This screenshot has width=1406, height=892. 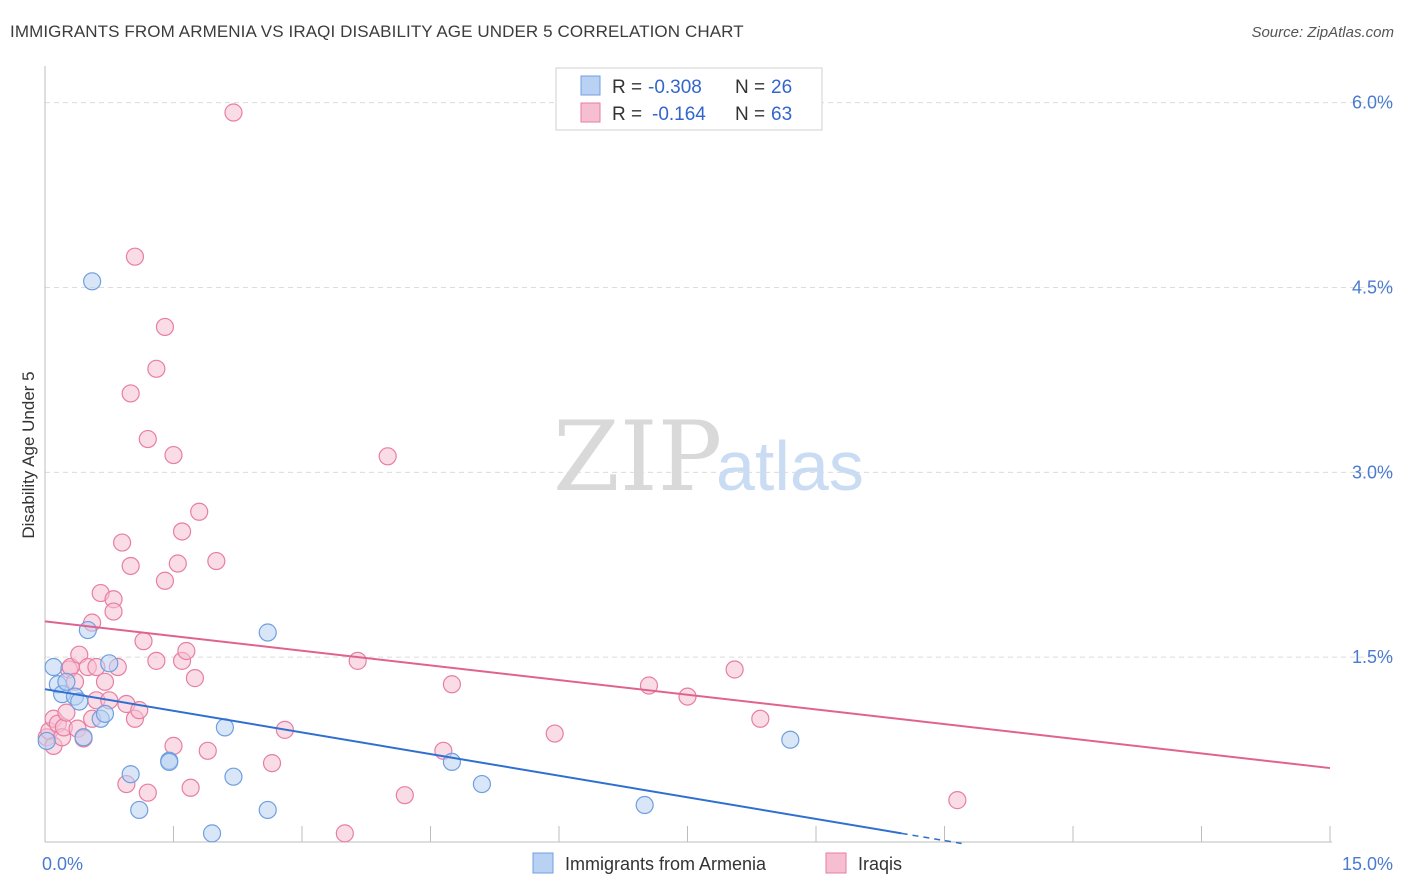 What do you see at coordinates (590, 85) in the screenshot?
I see `legend-swatch-blue` at bounding box center [590, 85].